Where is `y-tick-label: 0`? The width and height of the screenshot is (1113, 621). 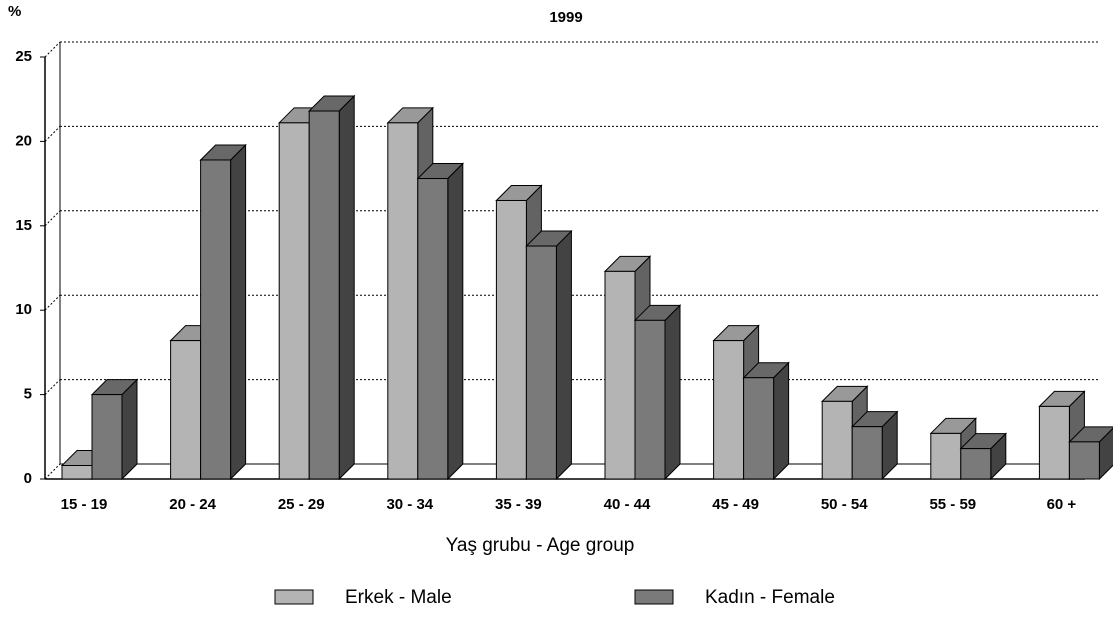 y-tick-label: 0 is located at coordinates (28, 478).